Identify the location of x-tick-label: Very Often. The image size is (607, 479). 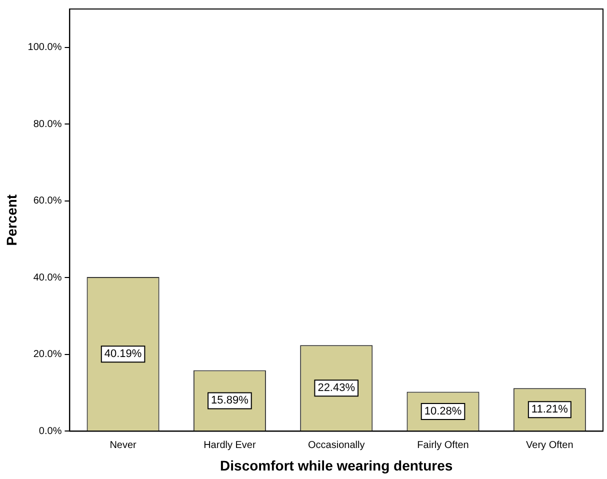
(550, 445).